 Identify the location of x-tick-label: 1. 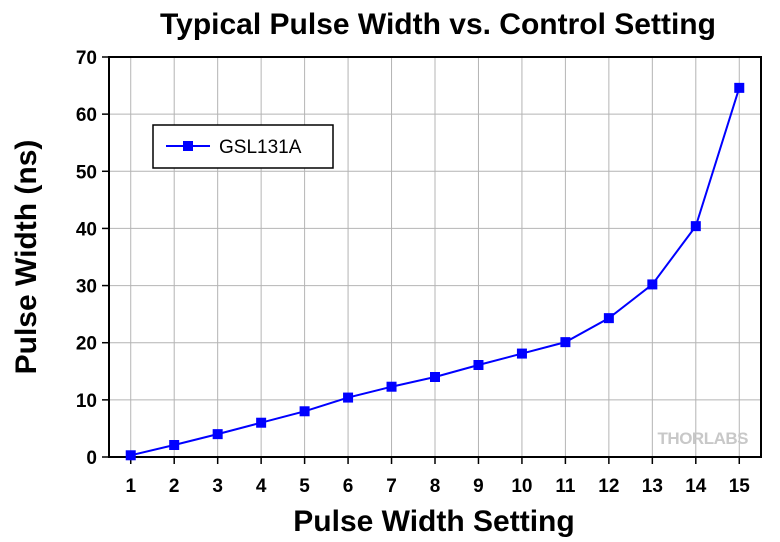
(130, 486).